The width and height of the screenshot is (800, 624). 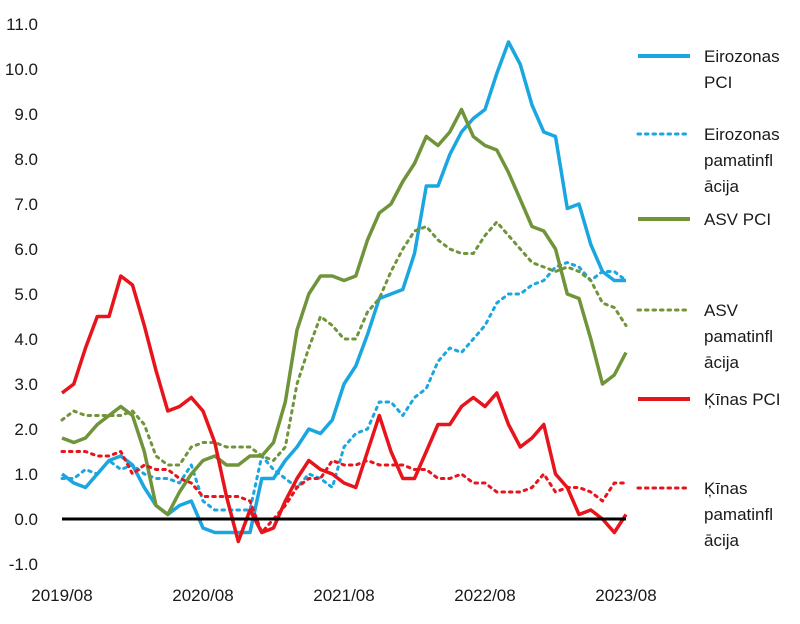 What do you see at coordinates (725, 488) in the screenshot?
I see `legend-label: Ķīnas` at bounding box center [725, 488].